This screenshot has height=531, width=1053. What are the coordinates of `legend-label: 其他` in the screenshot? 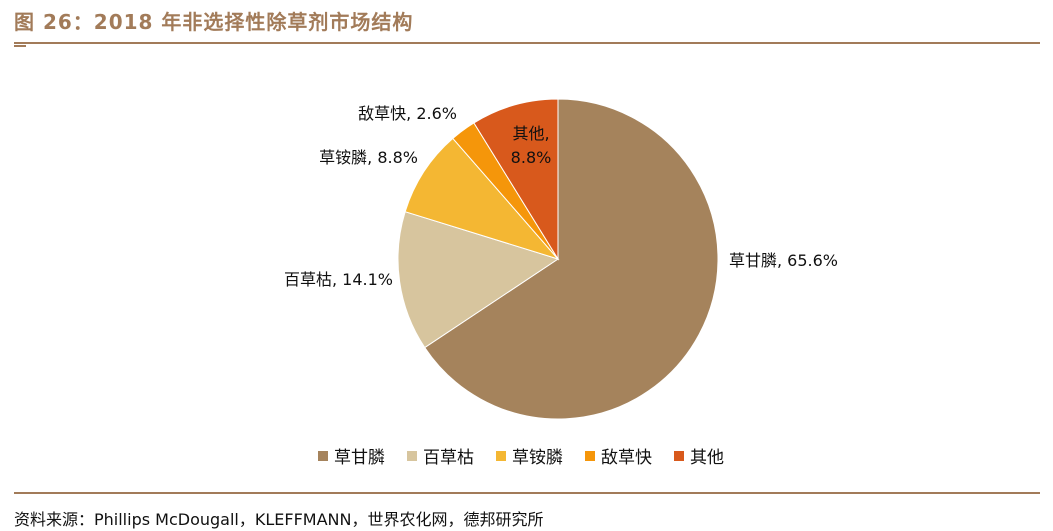 It's located at (707, 458).